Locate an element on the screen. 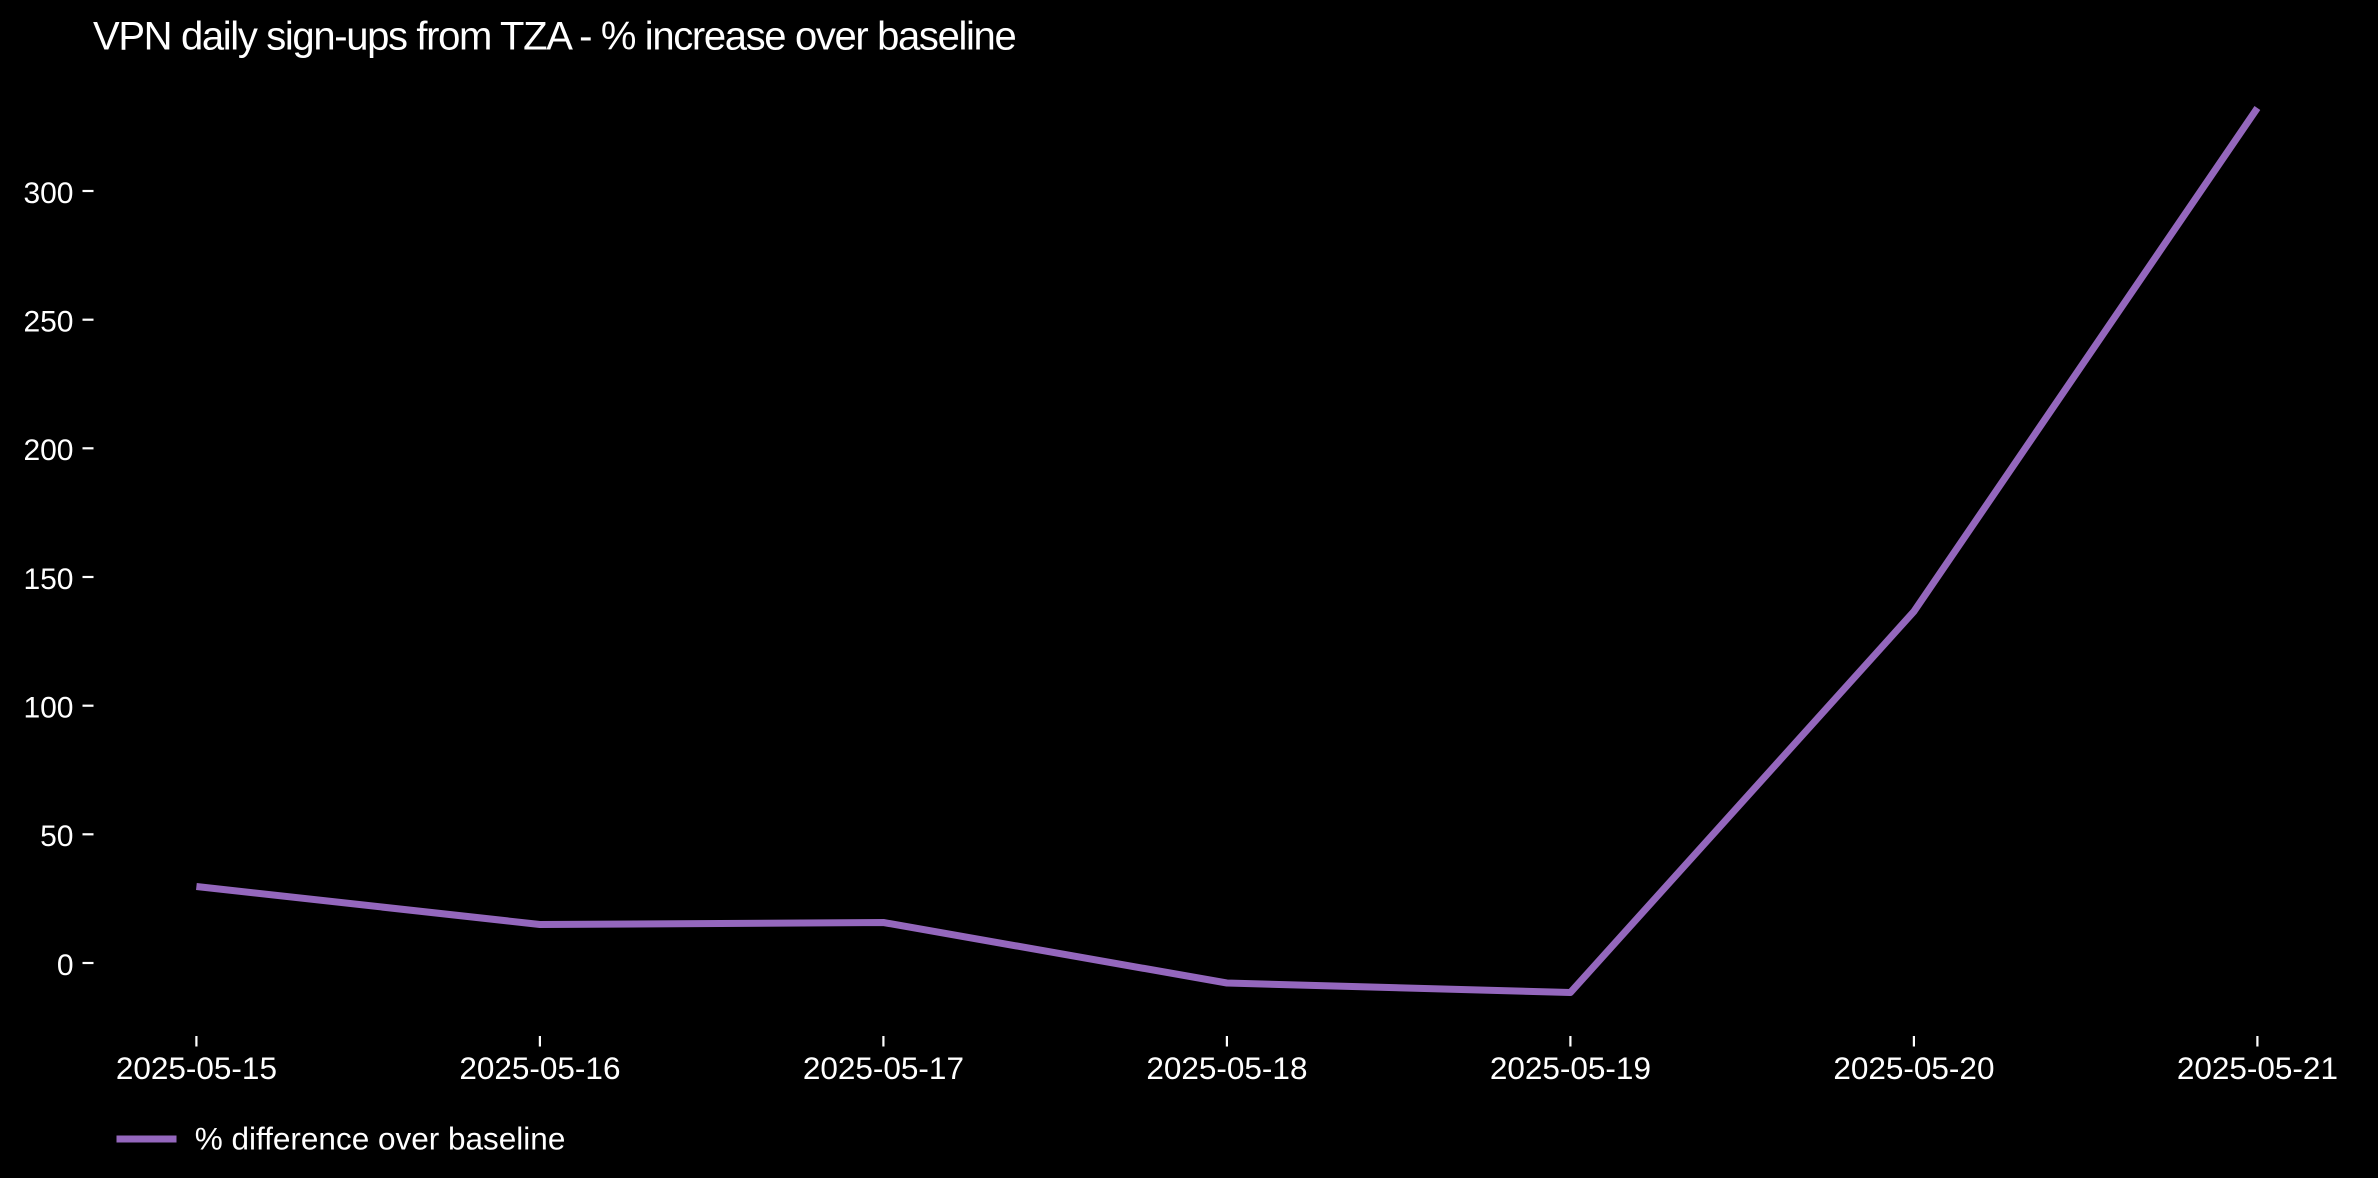 The height and width of the screenshot is (1178, 2378). svg-text: 2025-05-19 is located at coordinates (1570, 1068).